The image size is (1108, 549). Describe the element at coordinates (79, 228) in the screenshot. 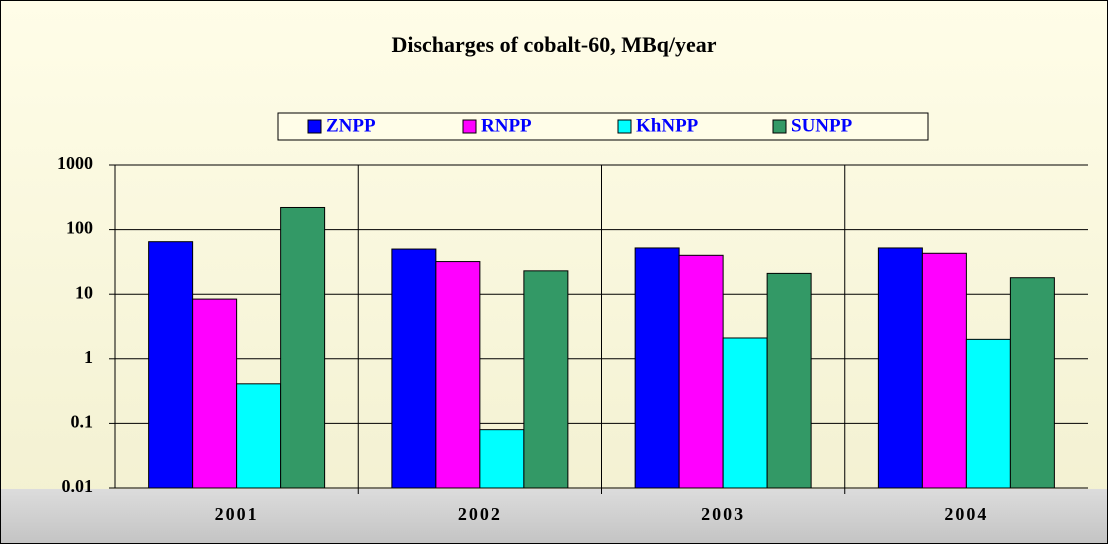

I see `y-tick-label: 100` at that location.